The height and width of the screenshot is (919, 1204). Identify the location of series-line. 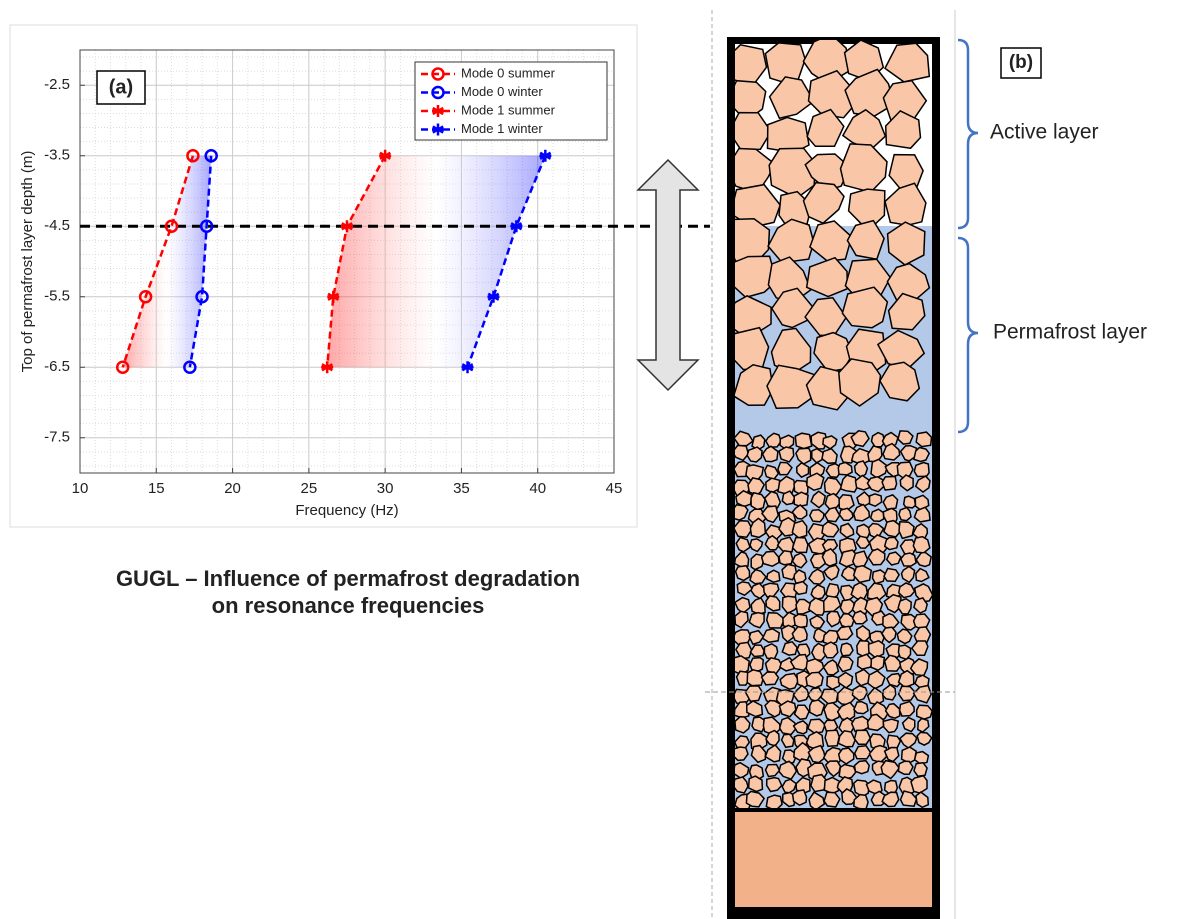
(506, 261).